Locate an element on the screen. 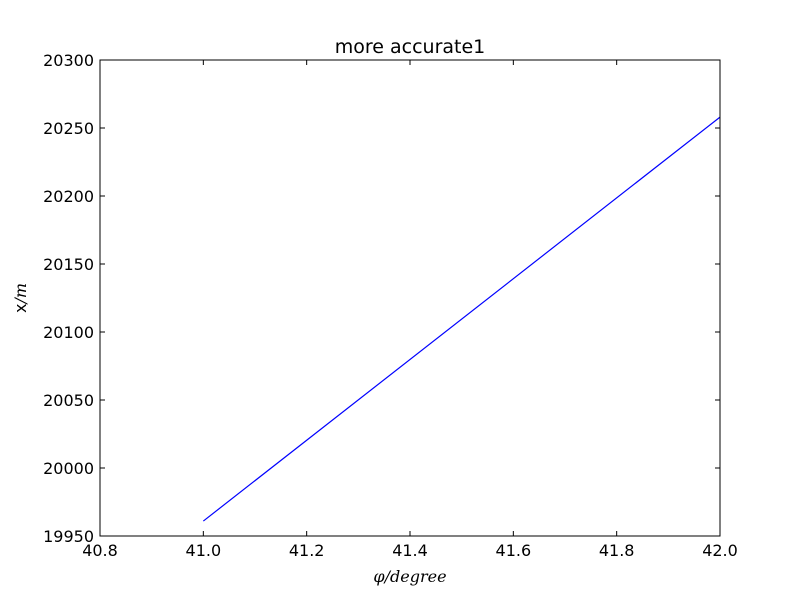 Image resolution: width=800 pixels, height=596 pixels. y-tick-label: 20100 is located at coordinates (68, 332).